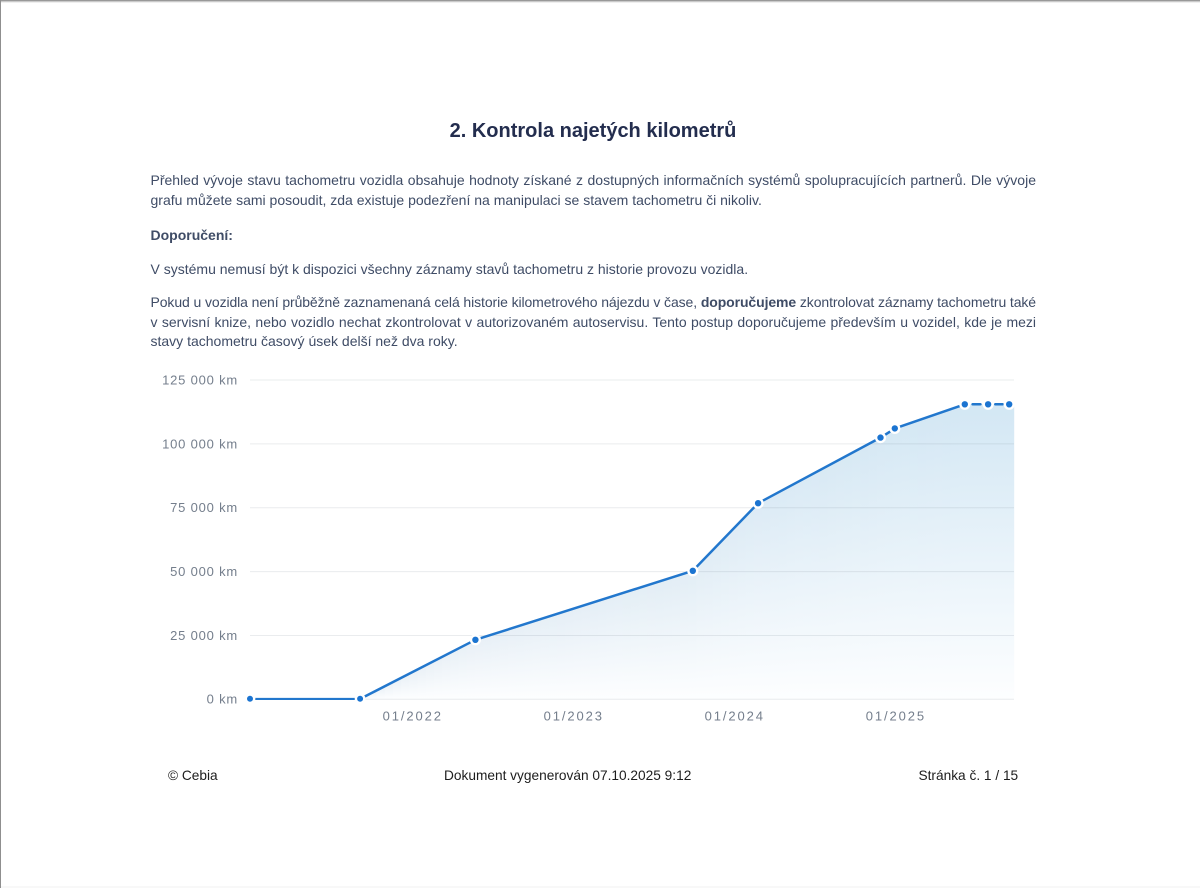 The height and width of the screenshot is (888, 1200). I want to click on svg-text: 01/2025, so click(896, 715).